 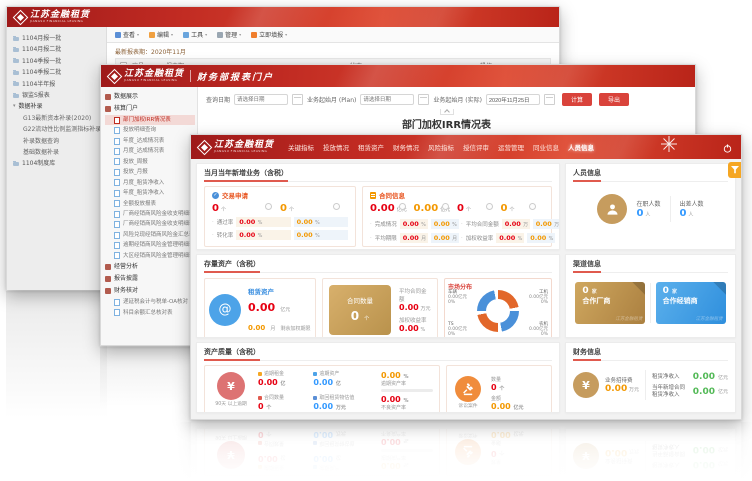 I want to click on kpi-value: 0 个, so click(x=479, y=208).